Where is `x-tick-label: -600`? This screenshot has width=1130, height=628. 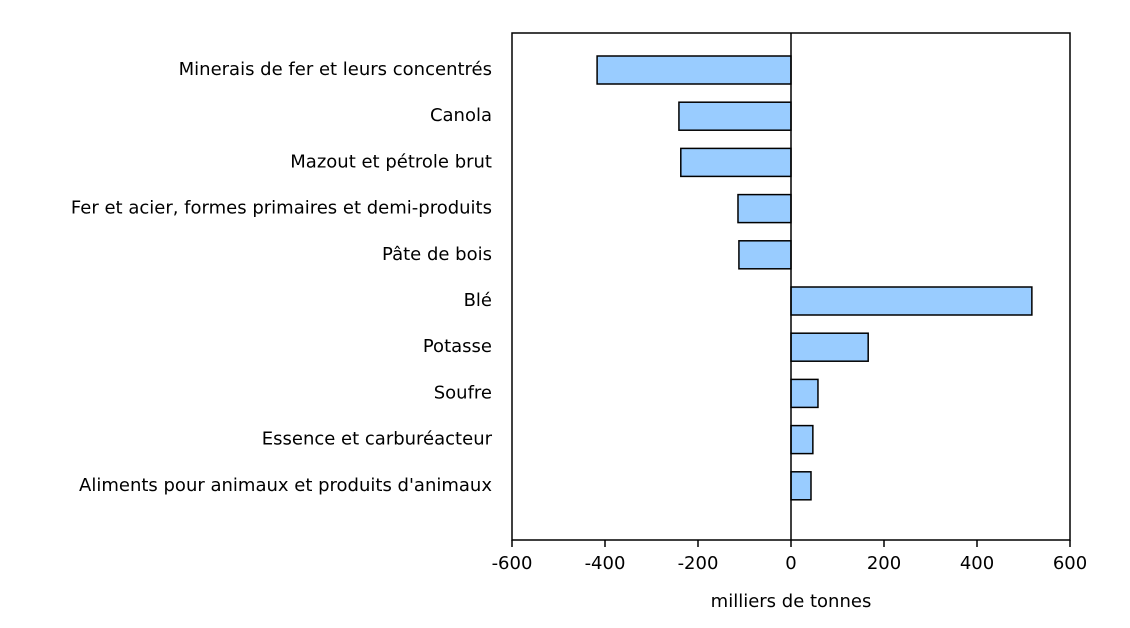
x-tick-label: -600 is located at coordinates (512, 563).